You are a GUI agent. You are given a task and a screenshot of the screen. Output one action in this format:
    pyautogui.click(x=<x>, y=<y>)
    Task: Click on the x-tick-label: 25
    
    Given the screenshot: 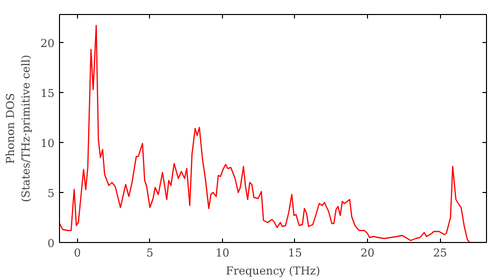 What is the action you would take?
    pyautogui.click(x=440, y=253)
    